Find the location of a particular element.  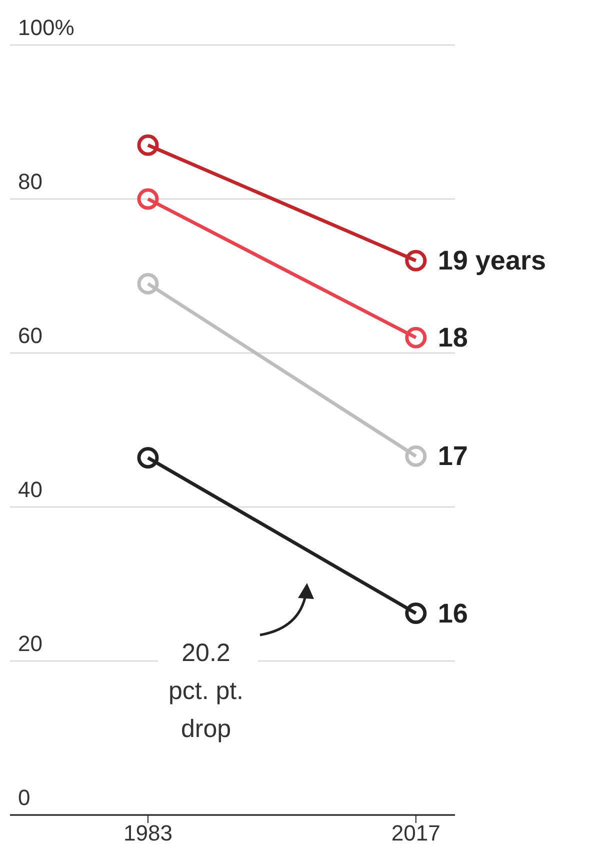

y-tick-label: 60 is located at coordinates (30, 335).